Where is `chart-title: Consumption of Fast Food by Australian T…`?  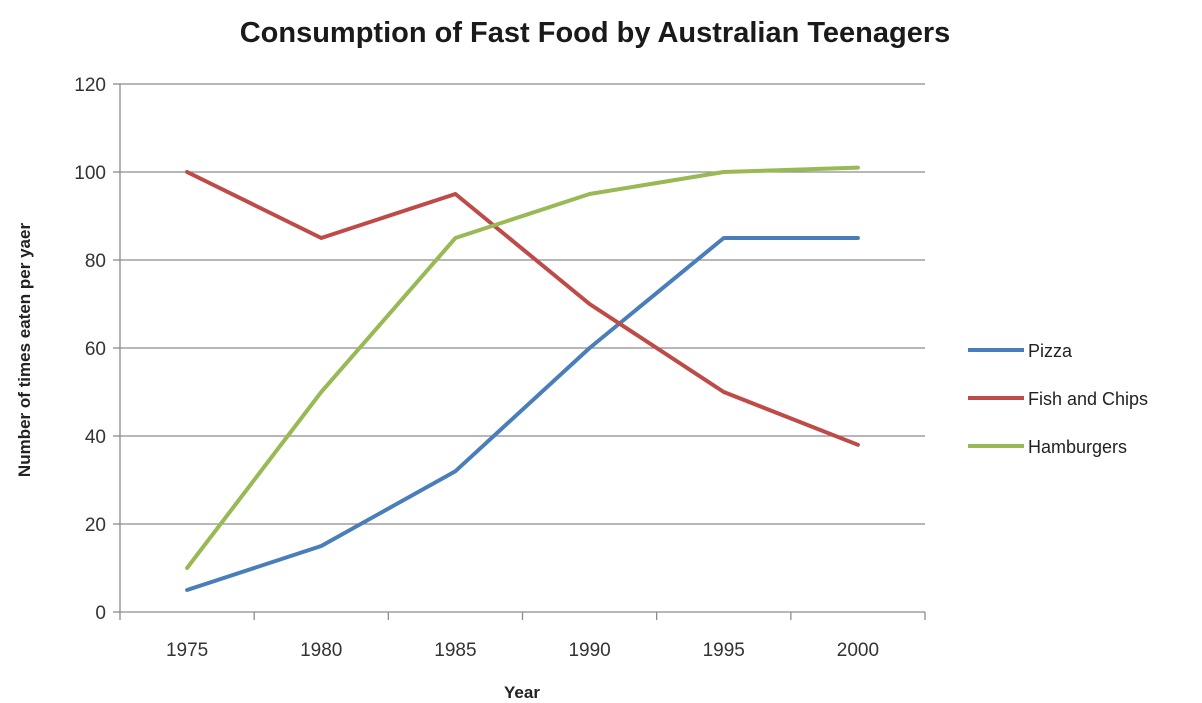 chart-title: Consumption of Fast Food by Australian T… is located at coordinates (595, 33).